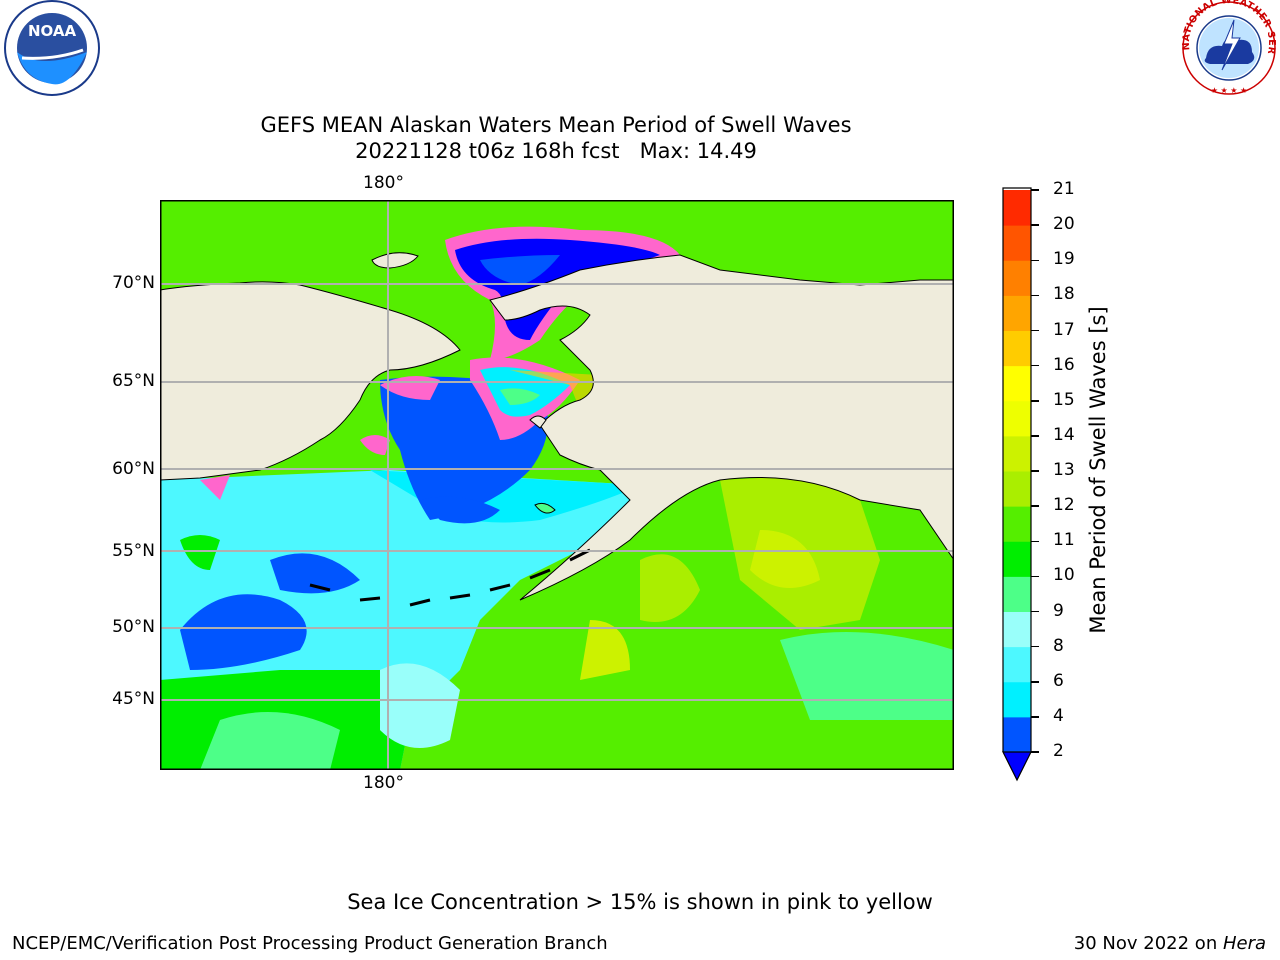  What do you see at coordinates (133, 283) in the screenshot?
I see `lat-label-70: 70°N` at bounding box center [133, 283].